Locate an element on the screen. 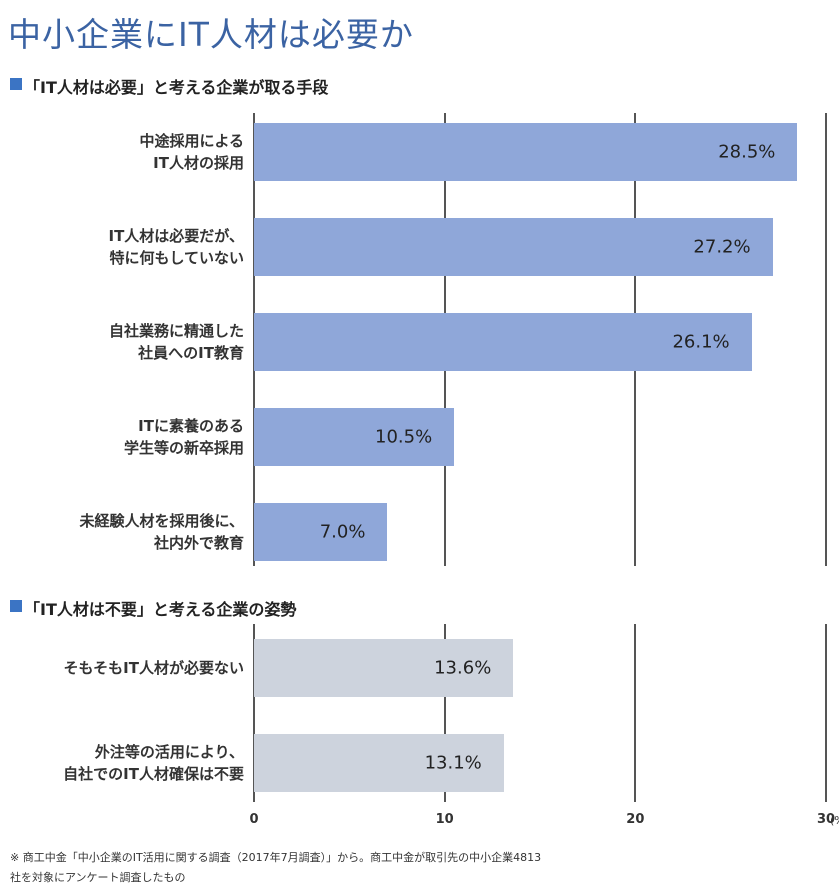 The height and width of the screenshot is (887, 839). x-tick-label: 20 is located at coordinates (635, 819).